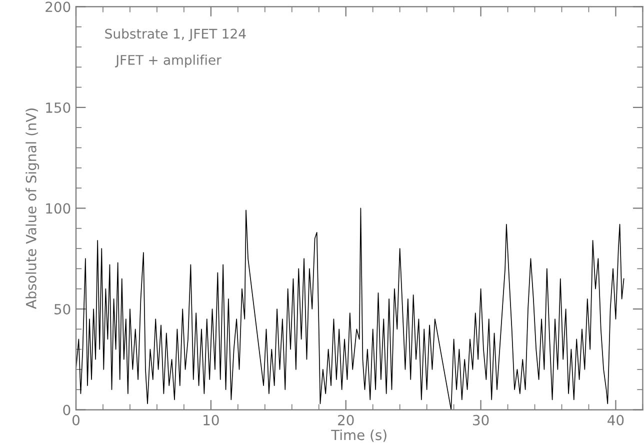  Describe the element at coordinates (76, 420) in the screenshot. I see `x-tick-label: 0` at that location.